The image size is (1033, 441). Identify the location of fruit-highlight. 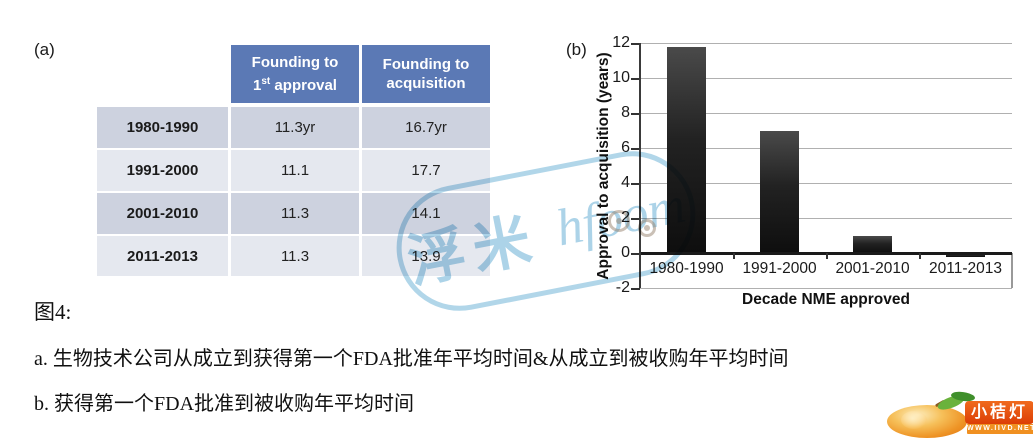
(914, 420).